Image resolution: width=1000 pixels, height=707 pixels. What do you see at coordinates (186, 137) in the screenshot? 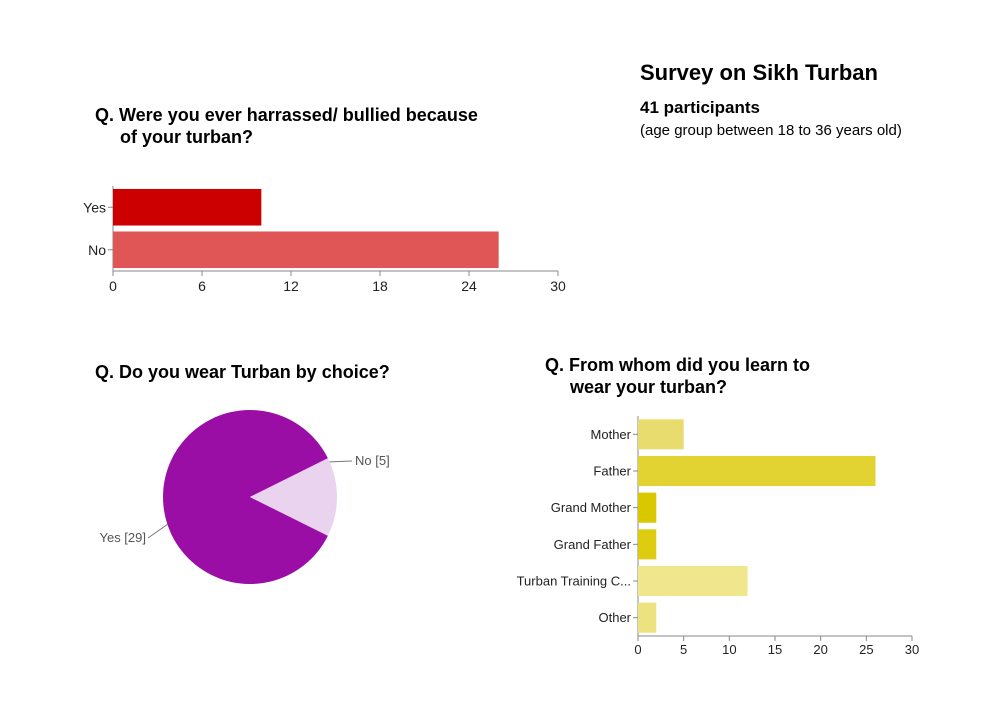
I see `question-harassed-line2: of your turban?` at bounding box center [186, 137].